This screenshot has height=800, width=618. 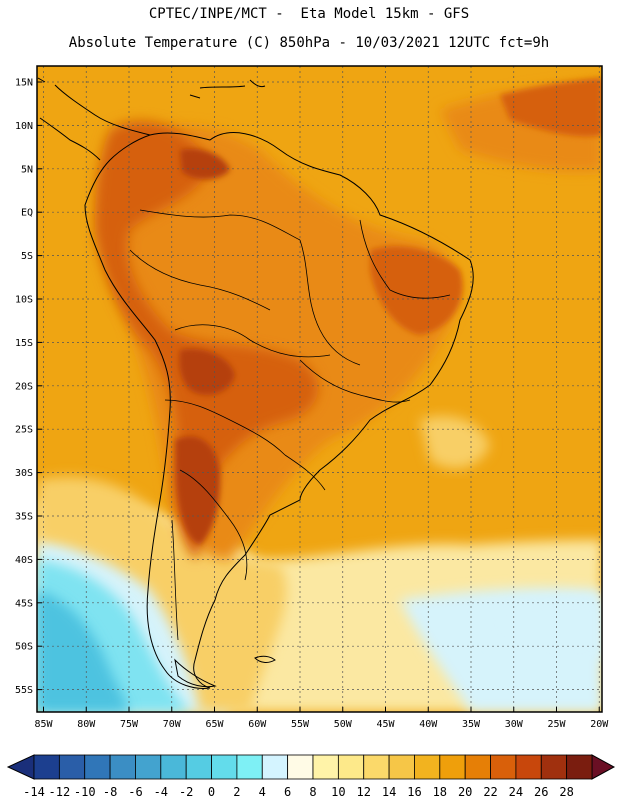 What do you see at coordinates (385, 724) in the screenshot?
I see `lon-tick-label: 45W` at bounding box center [385, 724].